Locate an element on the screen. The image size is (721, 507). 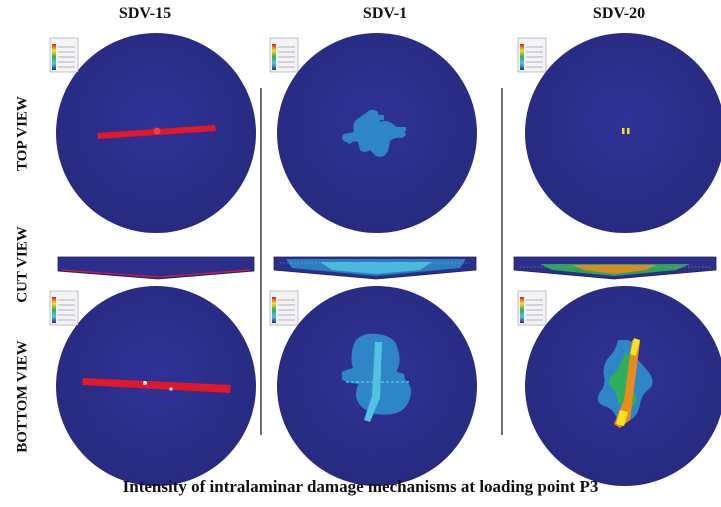
panel-sdv20-top is located at coordinates (619, 133).